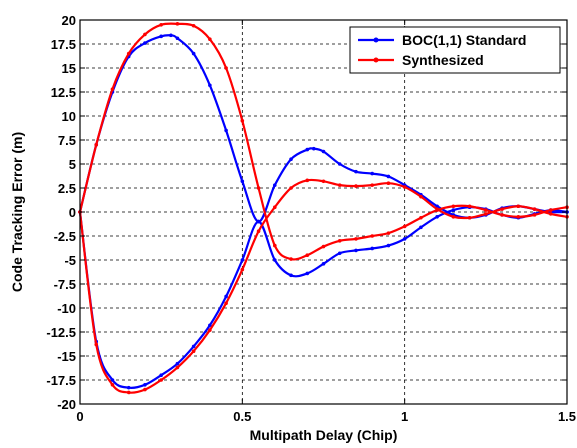 Image resolution: width=577 pixels, height=448 pixels. I want to click on y-tick-label: 15, so click(69, 68).